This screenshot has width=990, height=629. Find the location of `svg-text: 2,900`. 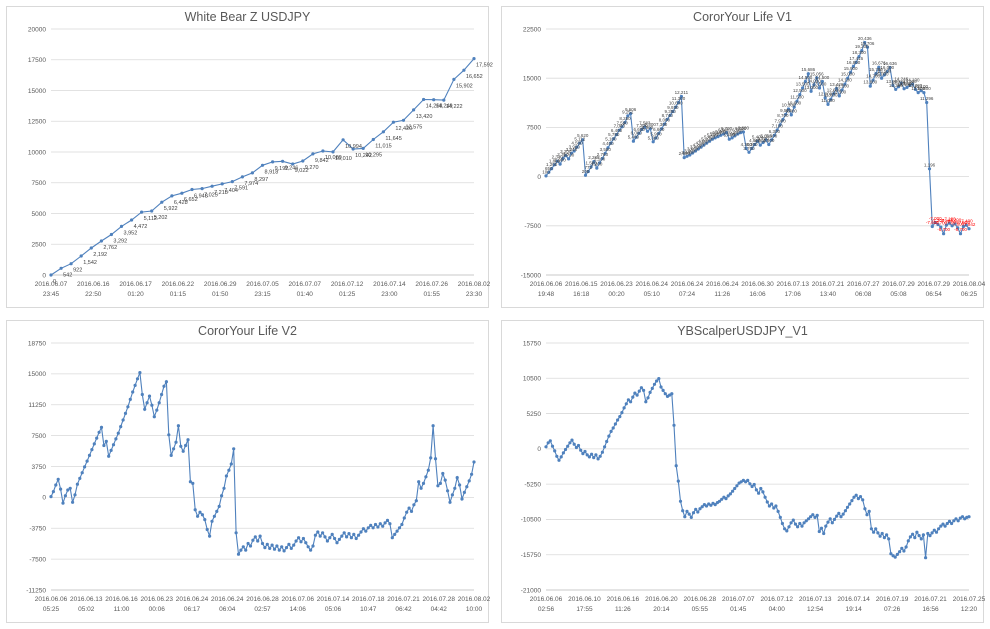

svg-text: 2,900 is located at coordinates (685, 153).